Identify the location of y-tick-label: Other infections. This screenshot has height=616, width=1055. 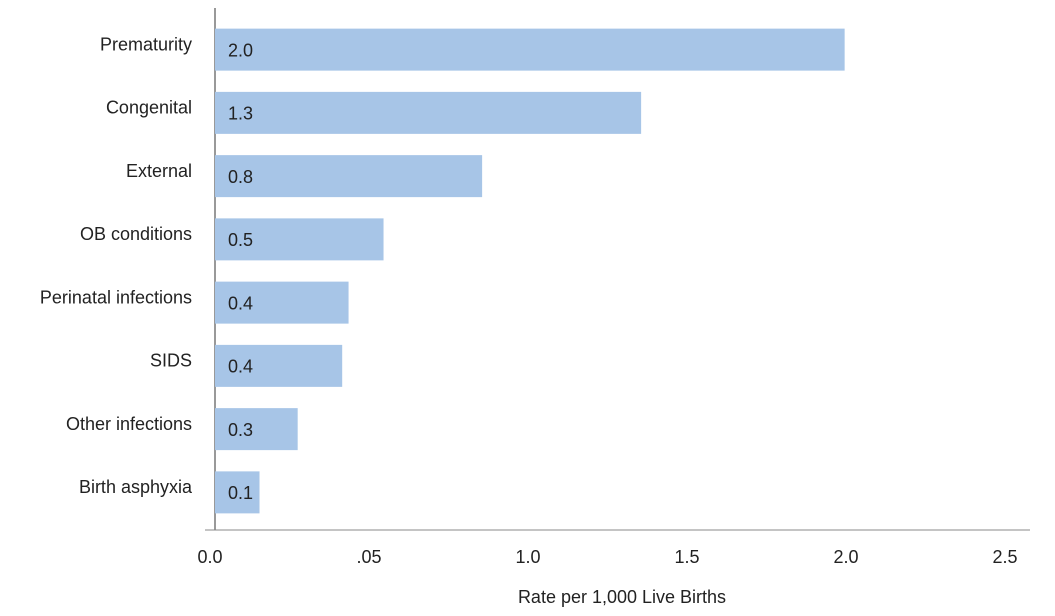
(129, 424).